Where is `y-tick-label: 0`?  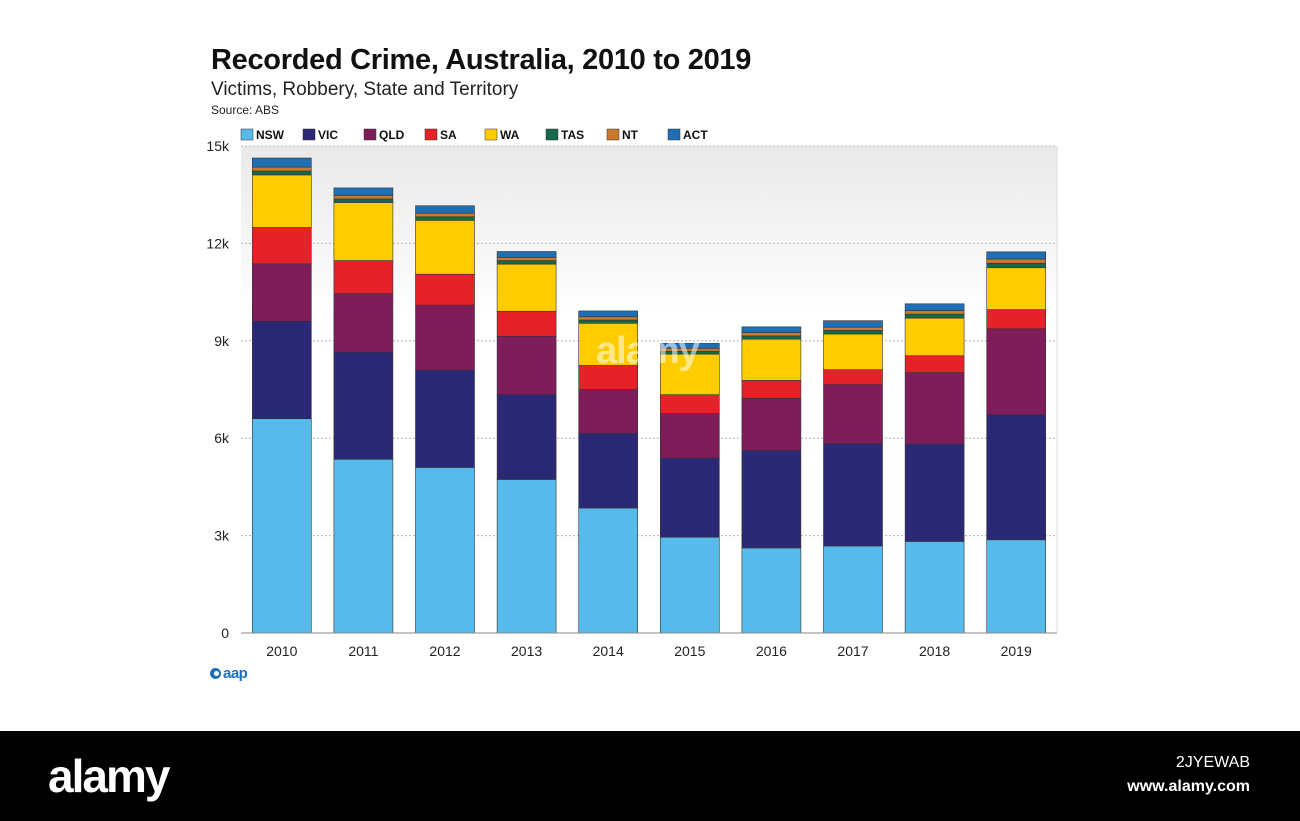 y-tick-label: 0 is located at coordinates (225, 633).